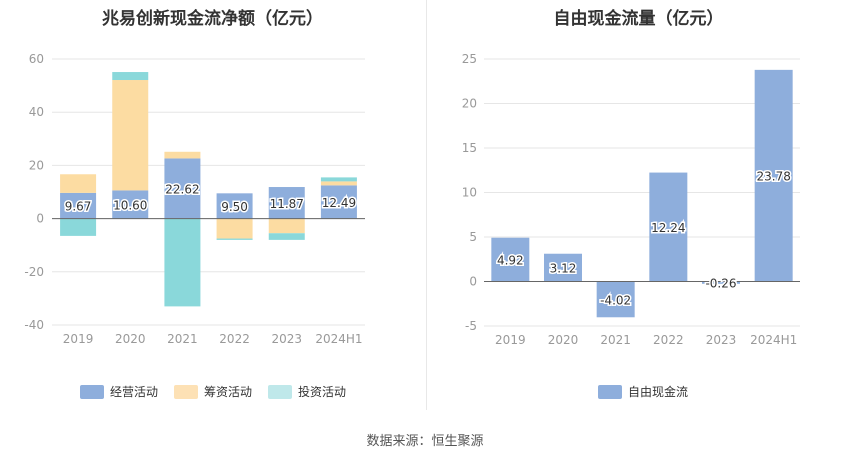 This screenshot has width=850, height=459. What do you see at coordinates (228, 392) in the screenshot?
I see `legend-label: 筹资活动` at bounding box center [228, 392].